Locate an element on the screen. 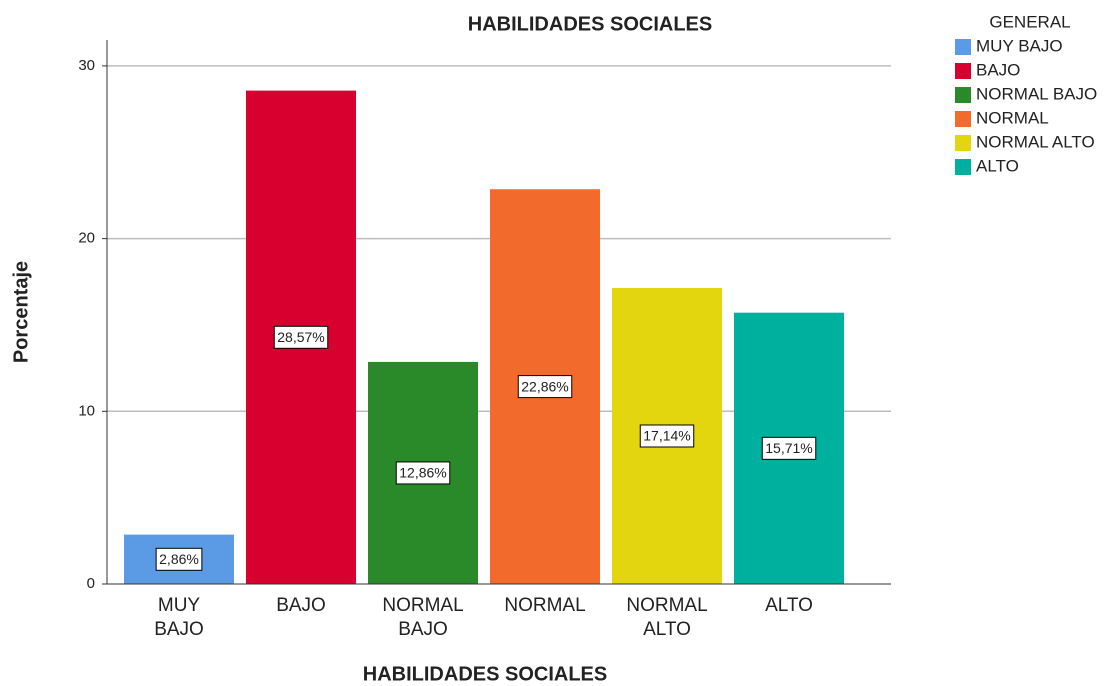  value-label: 12,86% is located at coordinates (422, 473).